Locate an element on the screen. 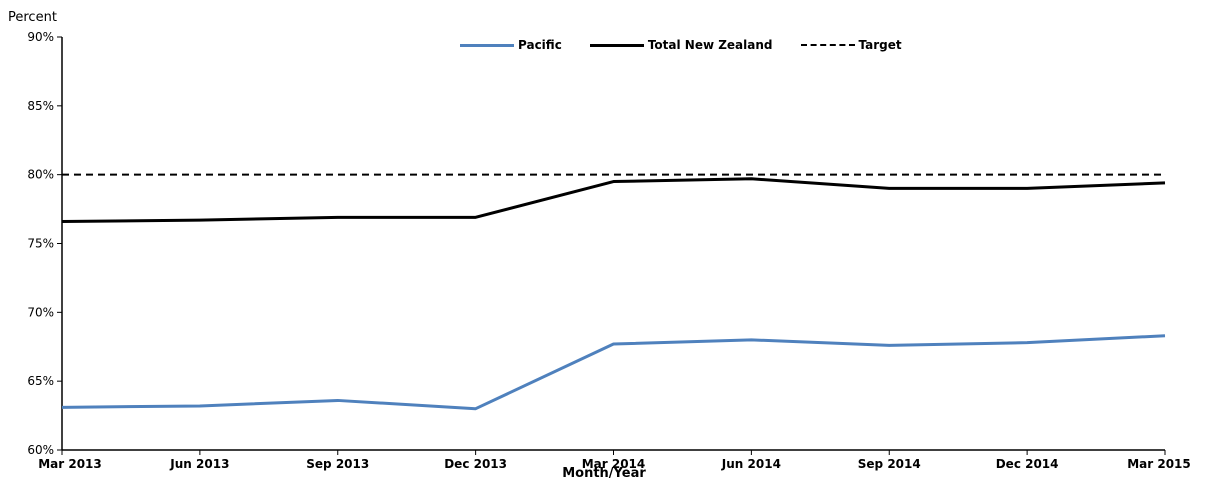  x-tick-label: Dec 2013 is located at coordinates (475, 464).